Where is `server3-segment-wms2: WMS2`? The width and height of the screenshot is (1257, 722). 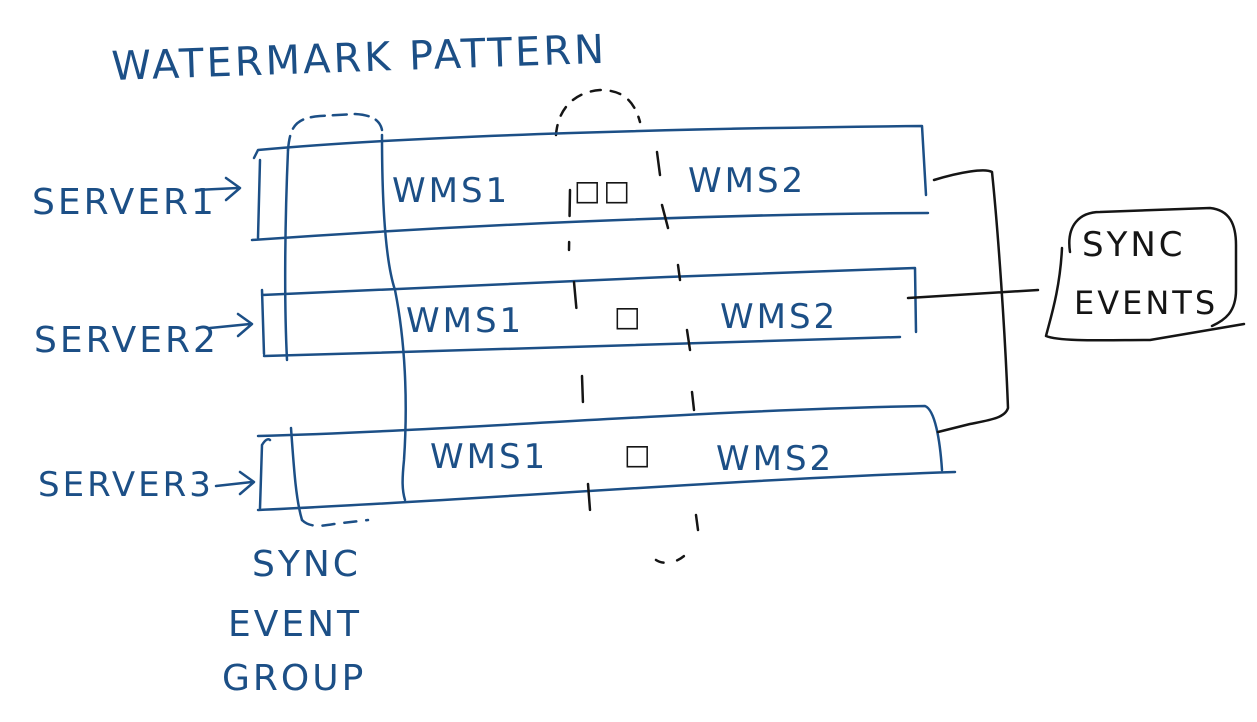 server3-segment-wms2: WMS2 is located at coordinates (775, 459).